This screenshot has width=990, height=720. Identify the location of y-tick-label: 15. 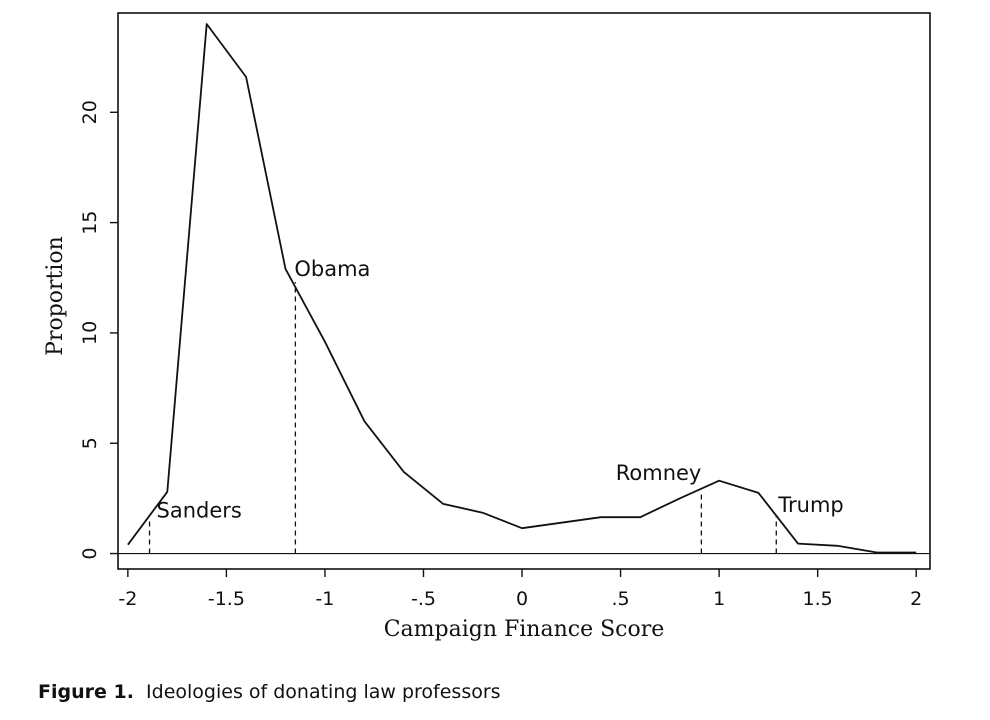
(90, 223).